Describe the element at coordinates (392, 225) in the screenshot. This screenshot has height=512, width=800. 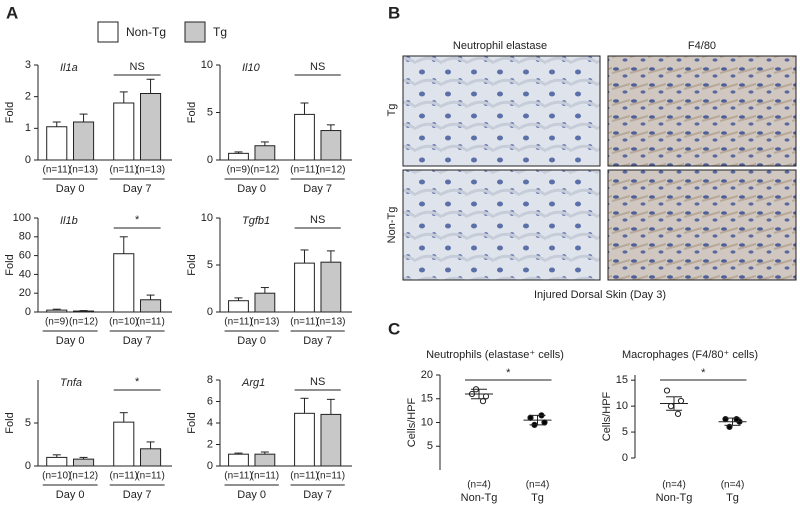
I see `row-title: Non-Tg` at that location.